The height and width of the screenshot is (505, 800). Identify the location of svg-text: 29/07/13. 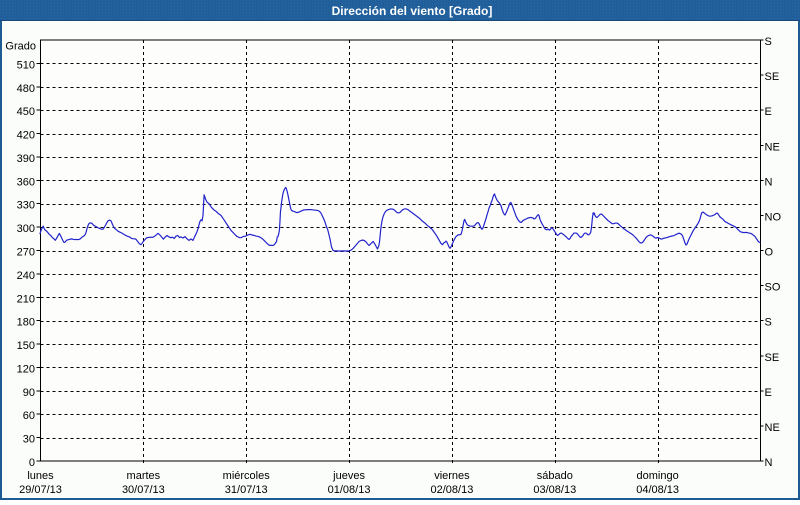
(40, 490).